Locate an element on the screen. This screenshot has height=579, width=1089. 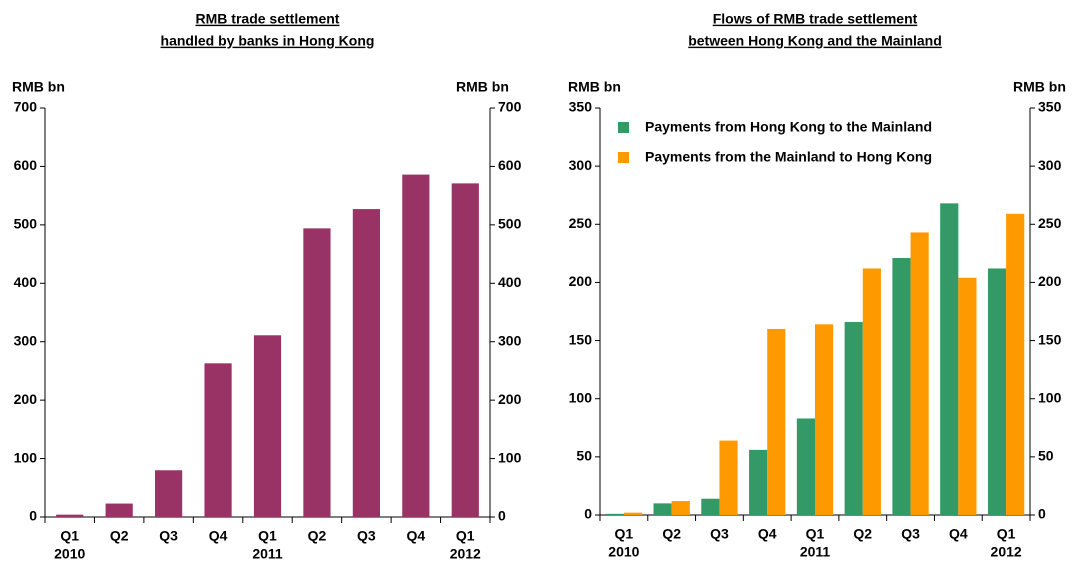
y2-tick-label: 50 is located at coordinates (1046, 456).